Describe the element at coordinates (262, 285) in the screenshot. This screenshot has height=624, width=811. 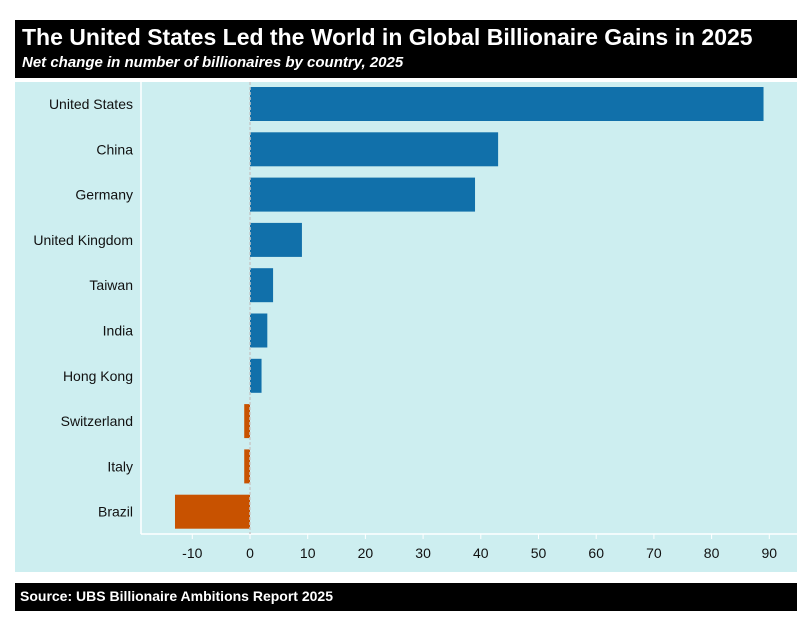
I see `bar-taiwan` at that location.